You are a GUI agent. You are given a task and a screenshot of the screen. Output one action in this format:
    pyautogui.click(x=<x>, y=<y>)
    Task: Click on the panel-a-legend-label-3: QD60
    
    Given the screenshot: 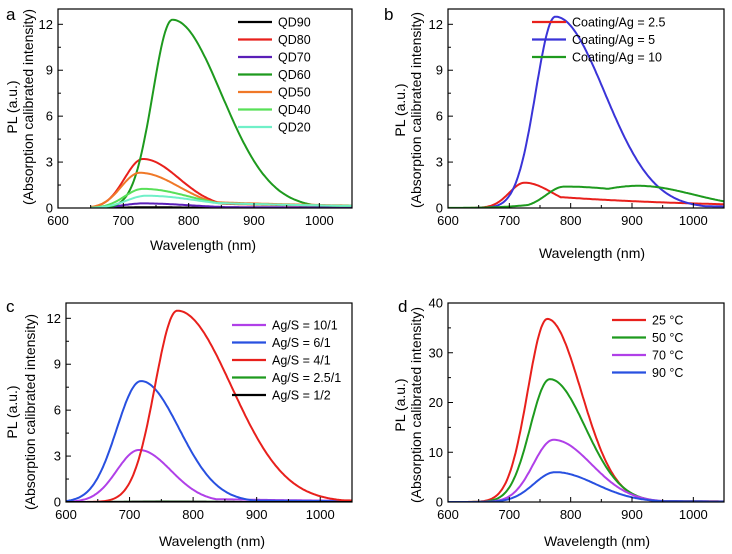 What is the action you would take?
    pyautogui.click(x=294, y=75)
    